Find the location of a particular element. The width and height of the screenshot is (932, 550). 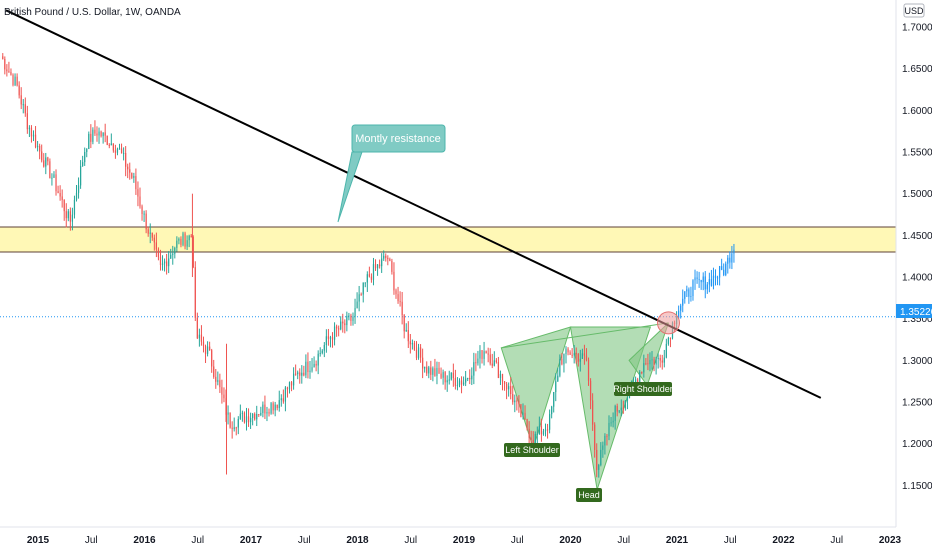

head-badge: Head is located at coordinates (589, 495).